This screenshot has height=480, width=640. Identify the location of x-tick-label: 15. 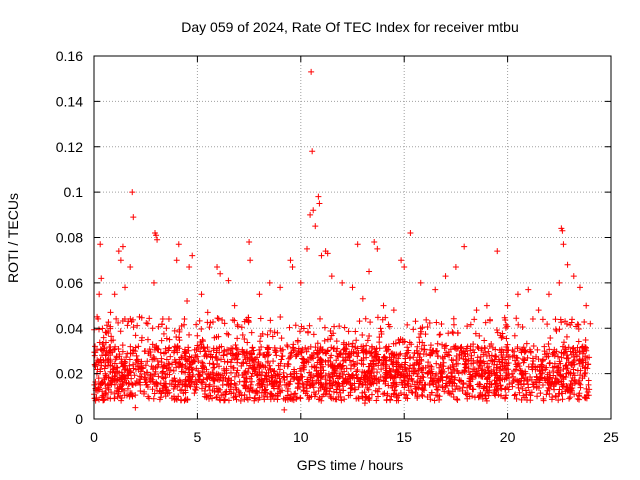
(404, 437).